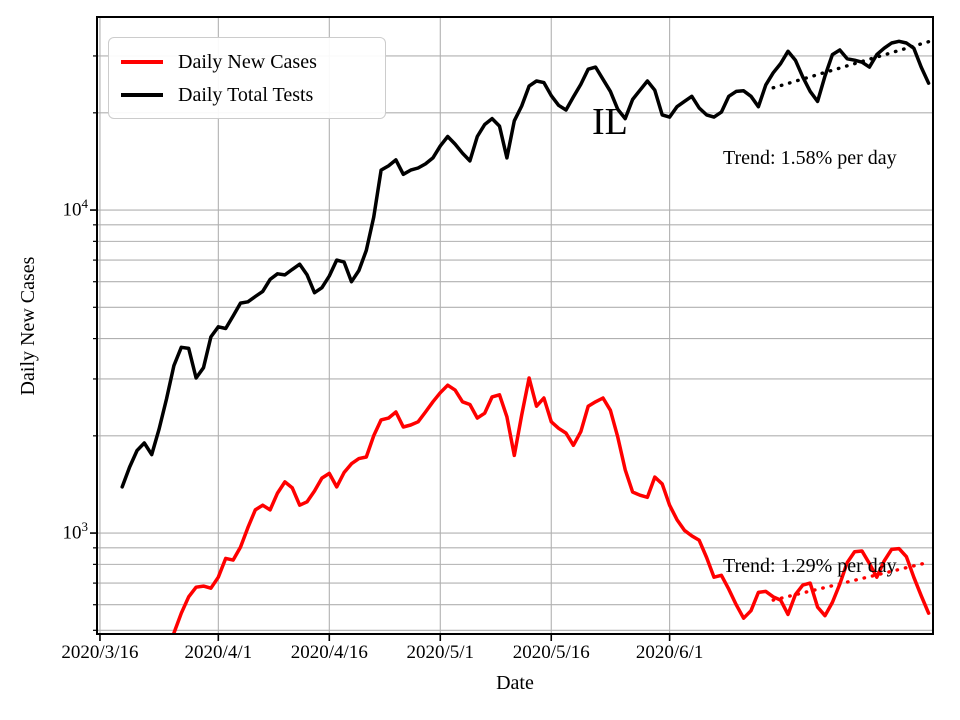 The image size is (960, 720). Describe the element at coordinates (810, 566) in the screenshot. I see `cases-trend-label: Trend: 1.29% per day` at that location.